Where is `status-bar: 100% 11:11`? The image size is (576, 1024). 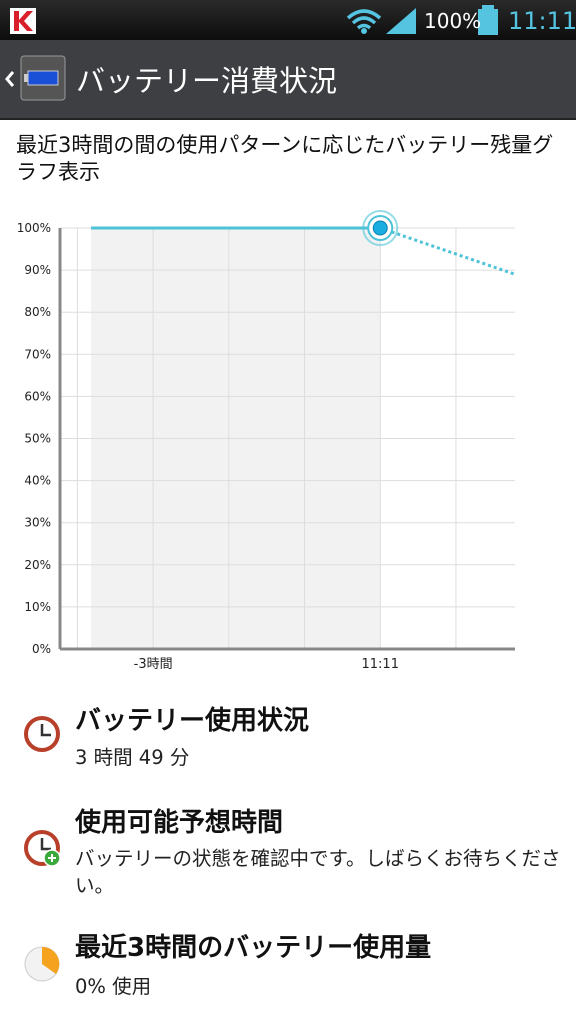 status-bar: 100% 11:11 is located at coordinates (288, 20).